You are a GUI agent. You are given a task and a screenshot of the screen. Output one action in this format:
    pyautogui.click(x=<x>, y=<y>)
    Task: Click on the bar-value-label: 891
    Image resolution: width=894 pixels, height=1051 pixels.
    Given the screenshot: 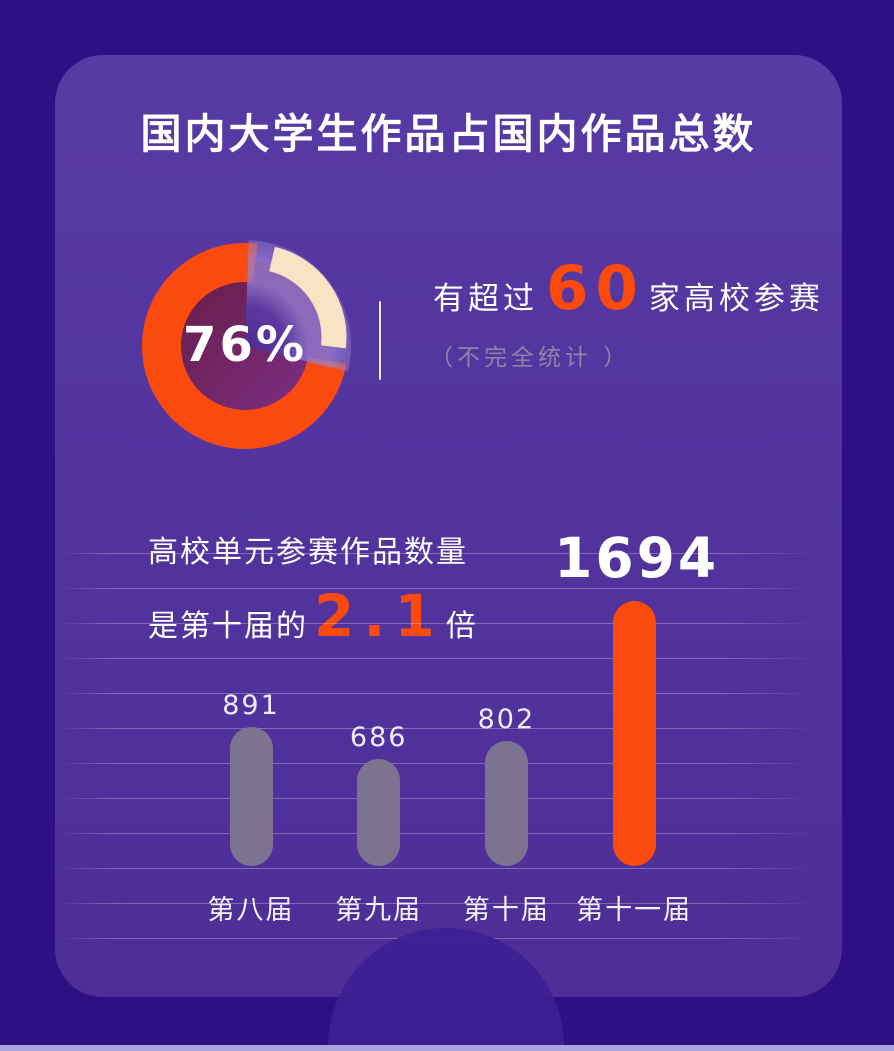 What is the action you would take?
    pyautogui.click(x=251, y=705)
    